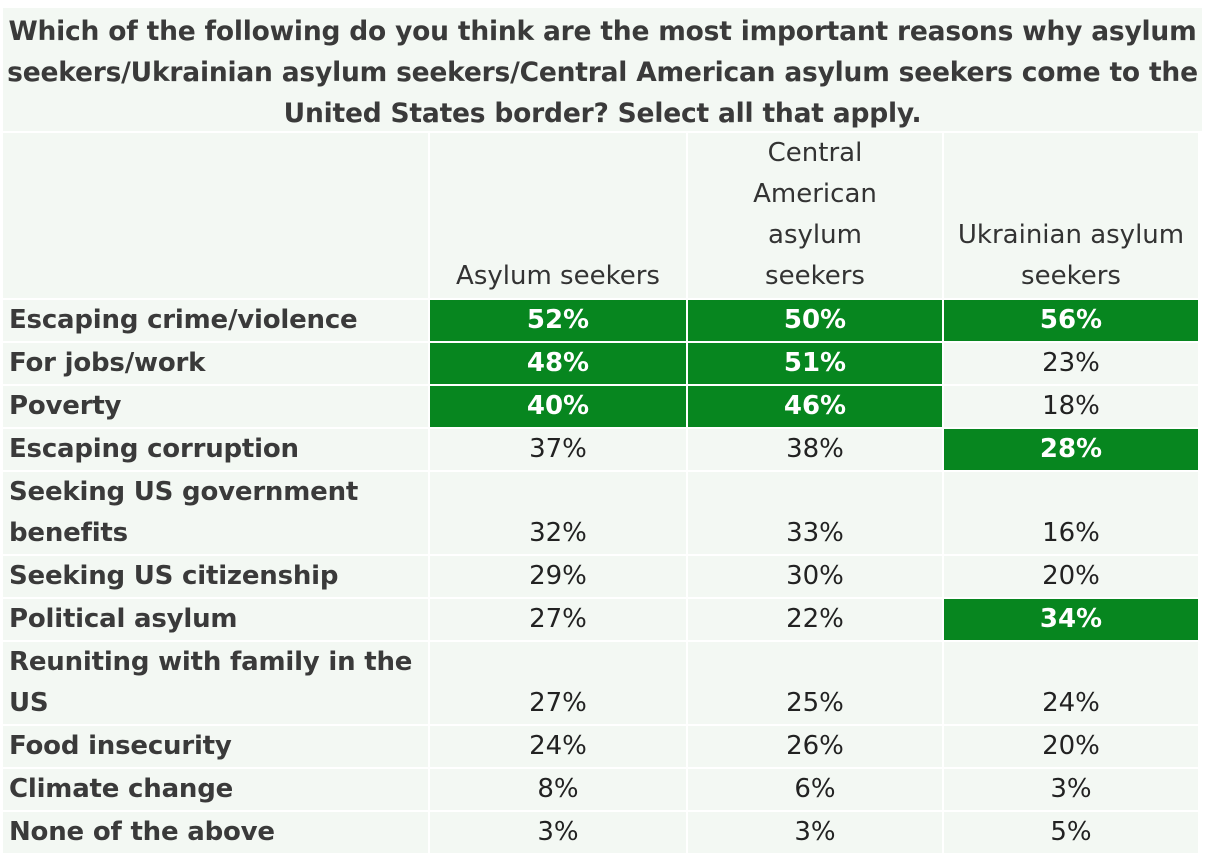 The image size is (1208, 853). What do you see at coordinates (815, 362) in the screenshot?
I see `value-cell-highlighted: 51%` at bounding box center [815, 362].